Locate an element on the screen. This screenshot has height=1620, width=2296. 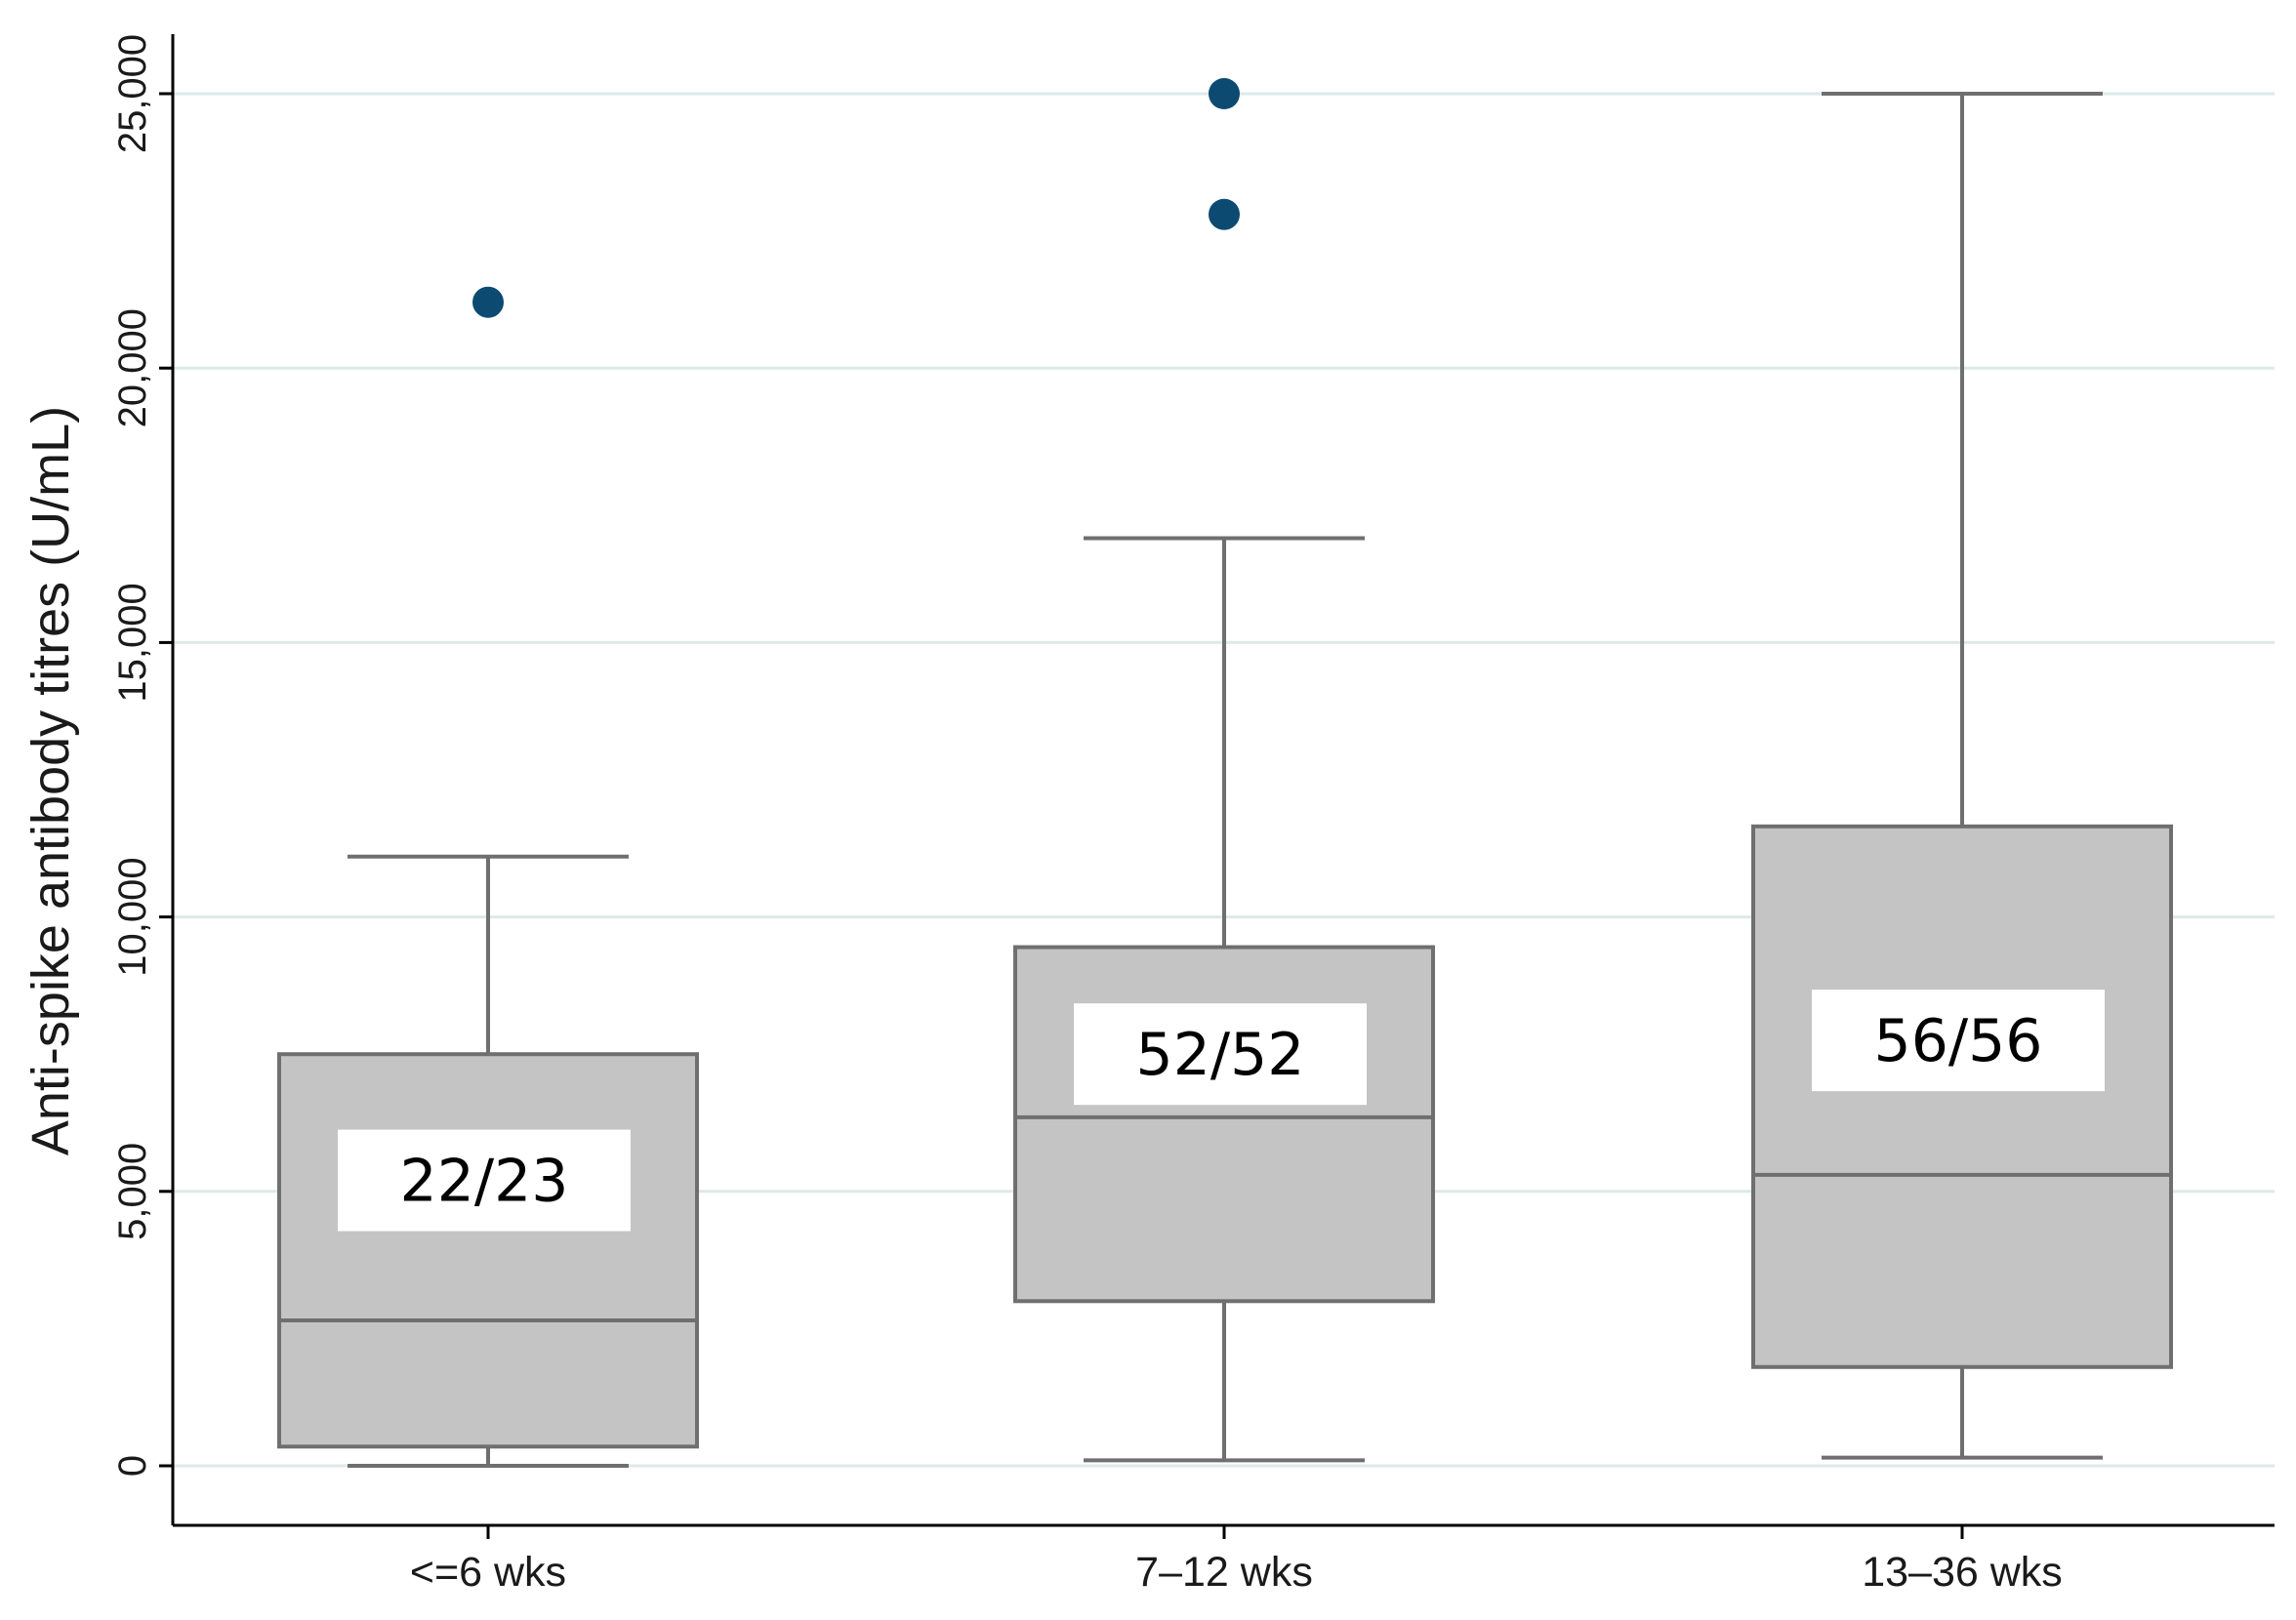
y-tick-label: 15,000 is located at coordinates (132, 643).